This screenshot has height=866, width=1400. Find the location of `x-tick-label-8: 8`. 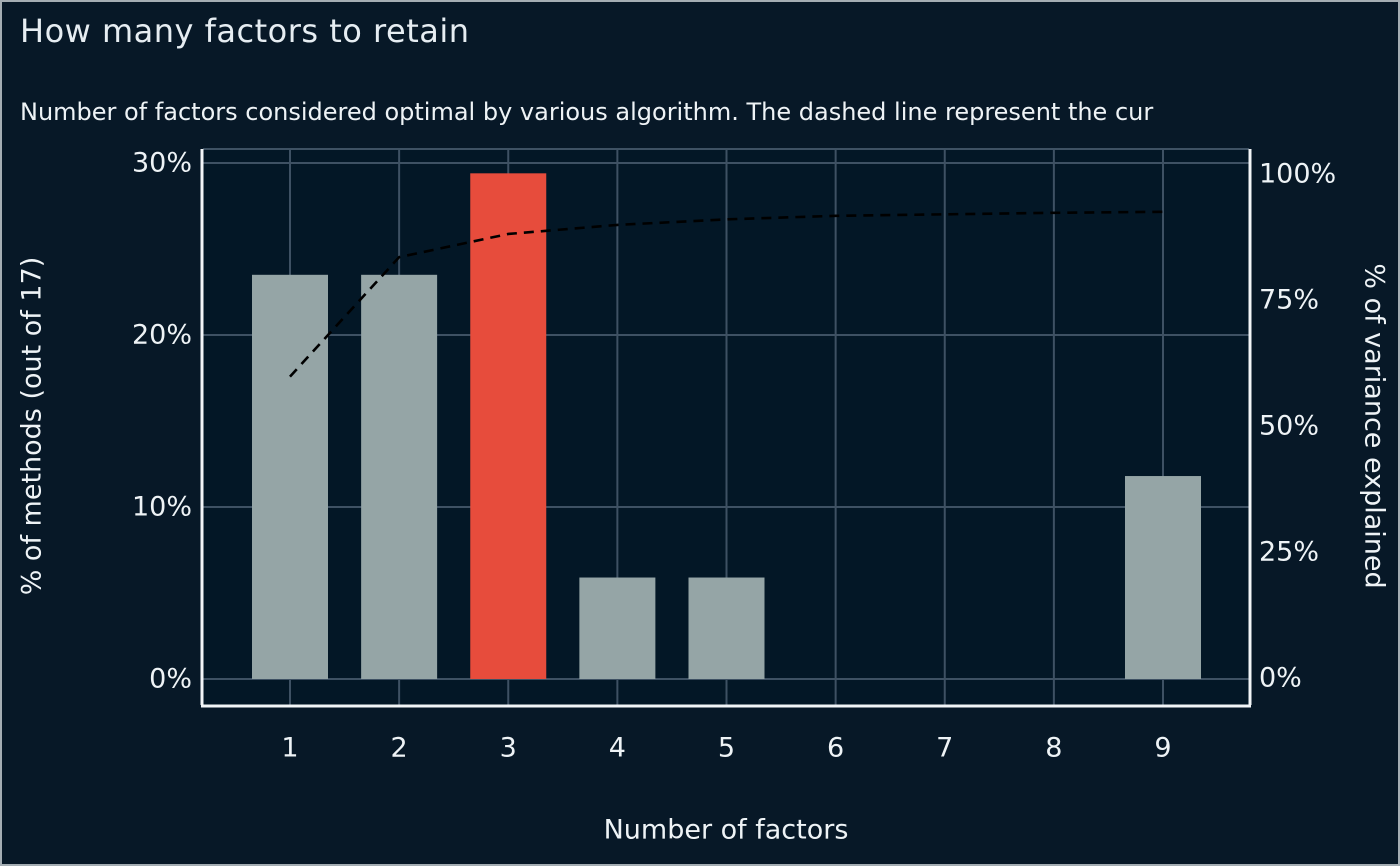

x-tick-label-8: 8 is located at coordinates (1054, 748).